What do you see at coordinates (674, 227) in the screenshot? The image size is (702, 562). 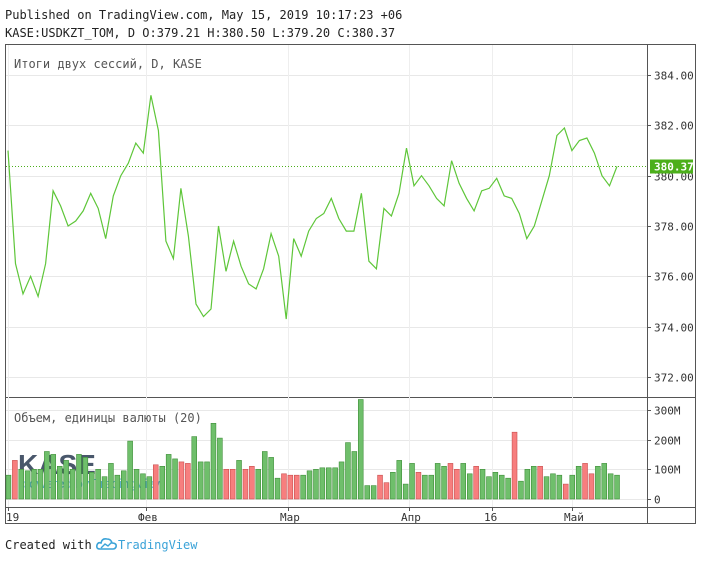 I see `price-tick-label: 378.00` at bounding box center [674, 227].